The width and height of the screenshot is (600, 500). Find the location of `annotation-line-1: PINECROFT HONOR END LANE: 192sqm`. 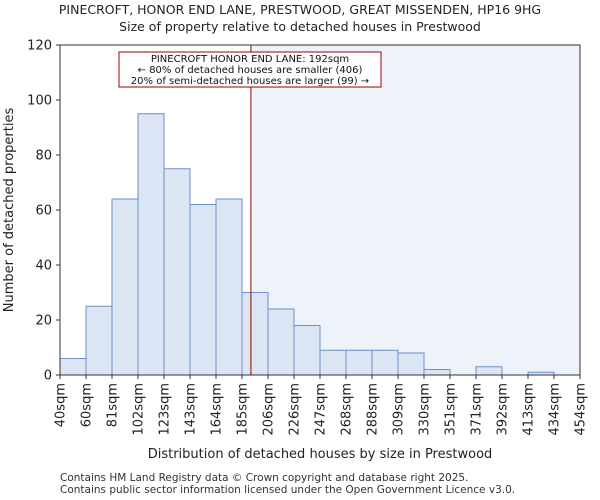

annotation-line-1: PINECROFT HONOR END LANE: 192sqm is located at coordinates (250, 59).